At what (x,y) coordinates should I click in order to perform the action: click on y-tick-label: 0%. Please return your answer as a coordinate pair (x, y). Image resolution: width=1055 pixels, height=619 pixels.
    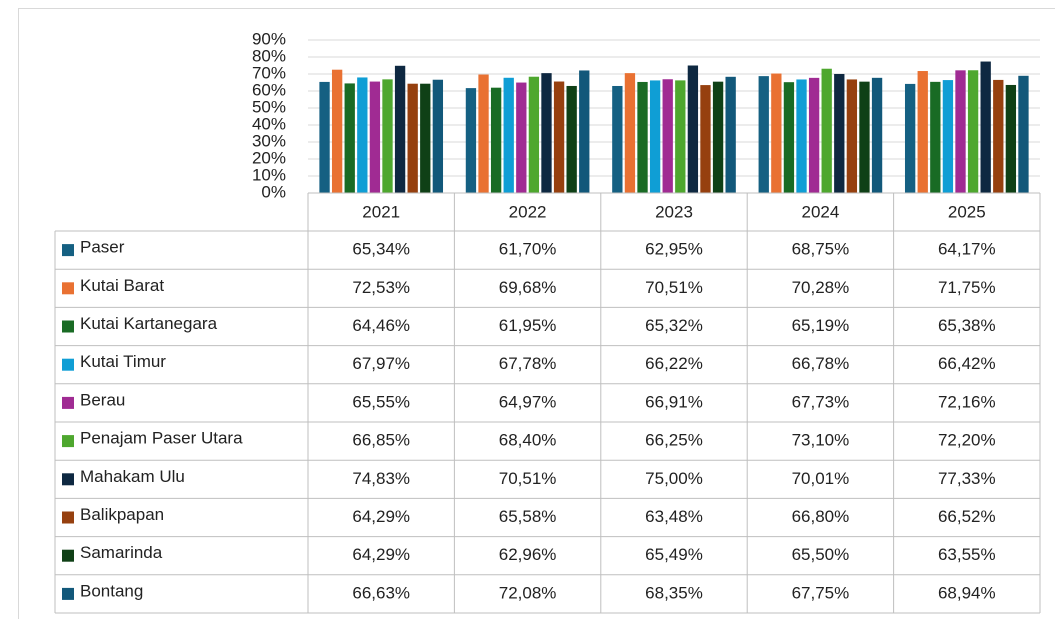
    Looking at the image, I should click on (273, 191).